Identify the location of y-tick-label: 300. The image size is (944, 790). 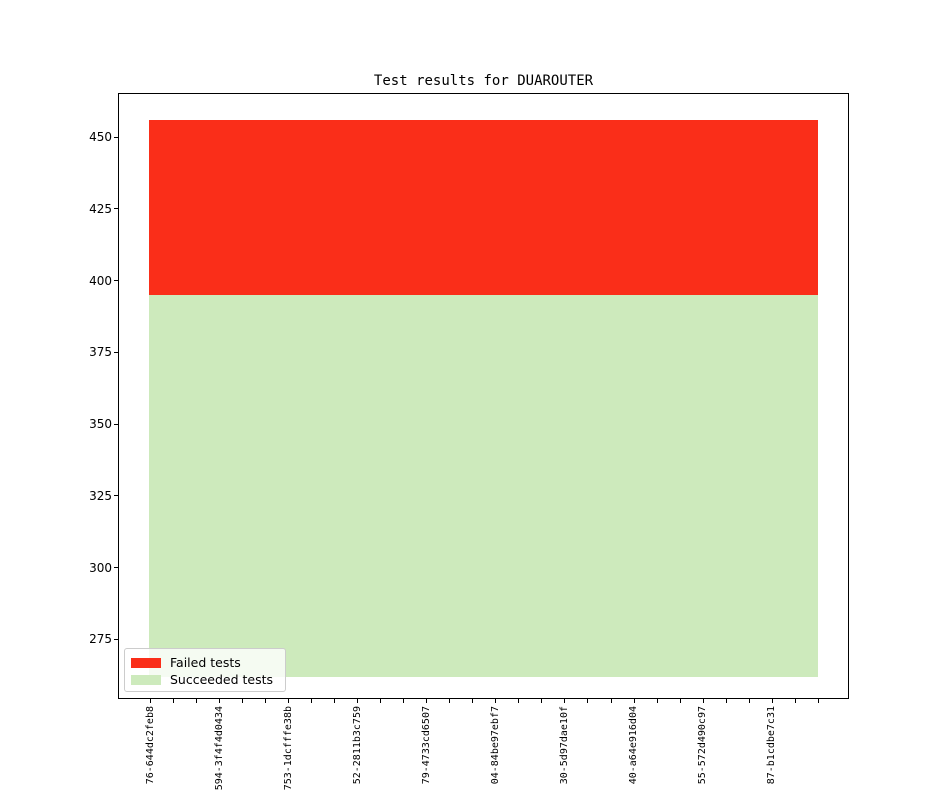
(100, 567).